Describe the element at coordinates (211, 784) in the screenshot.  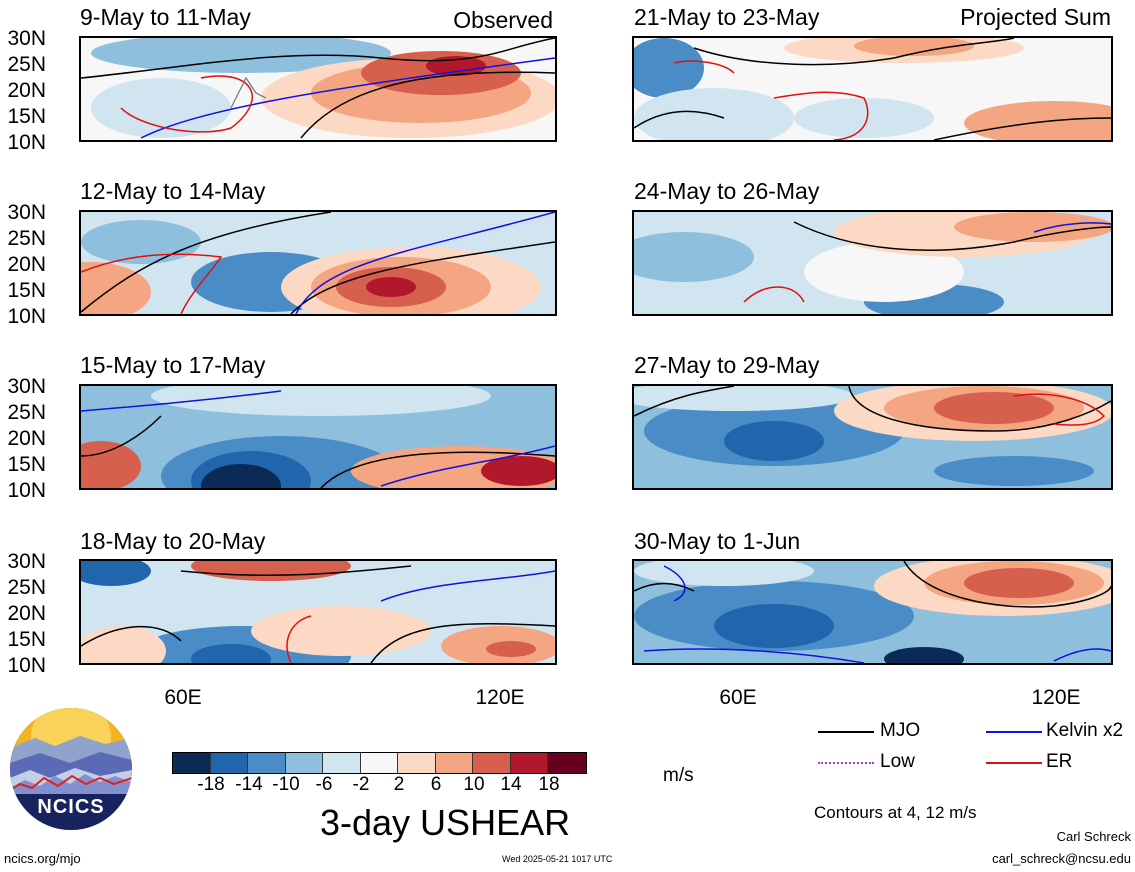
I see `colorbar-label: -18` at that location.